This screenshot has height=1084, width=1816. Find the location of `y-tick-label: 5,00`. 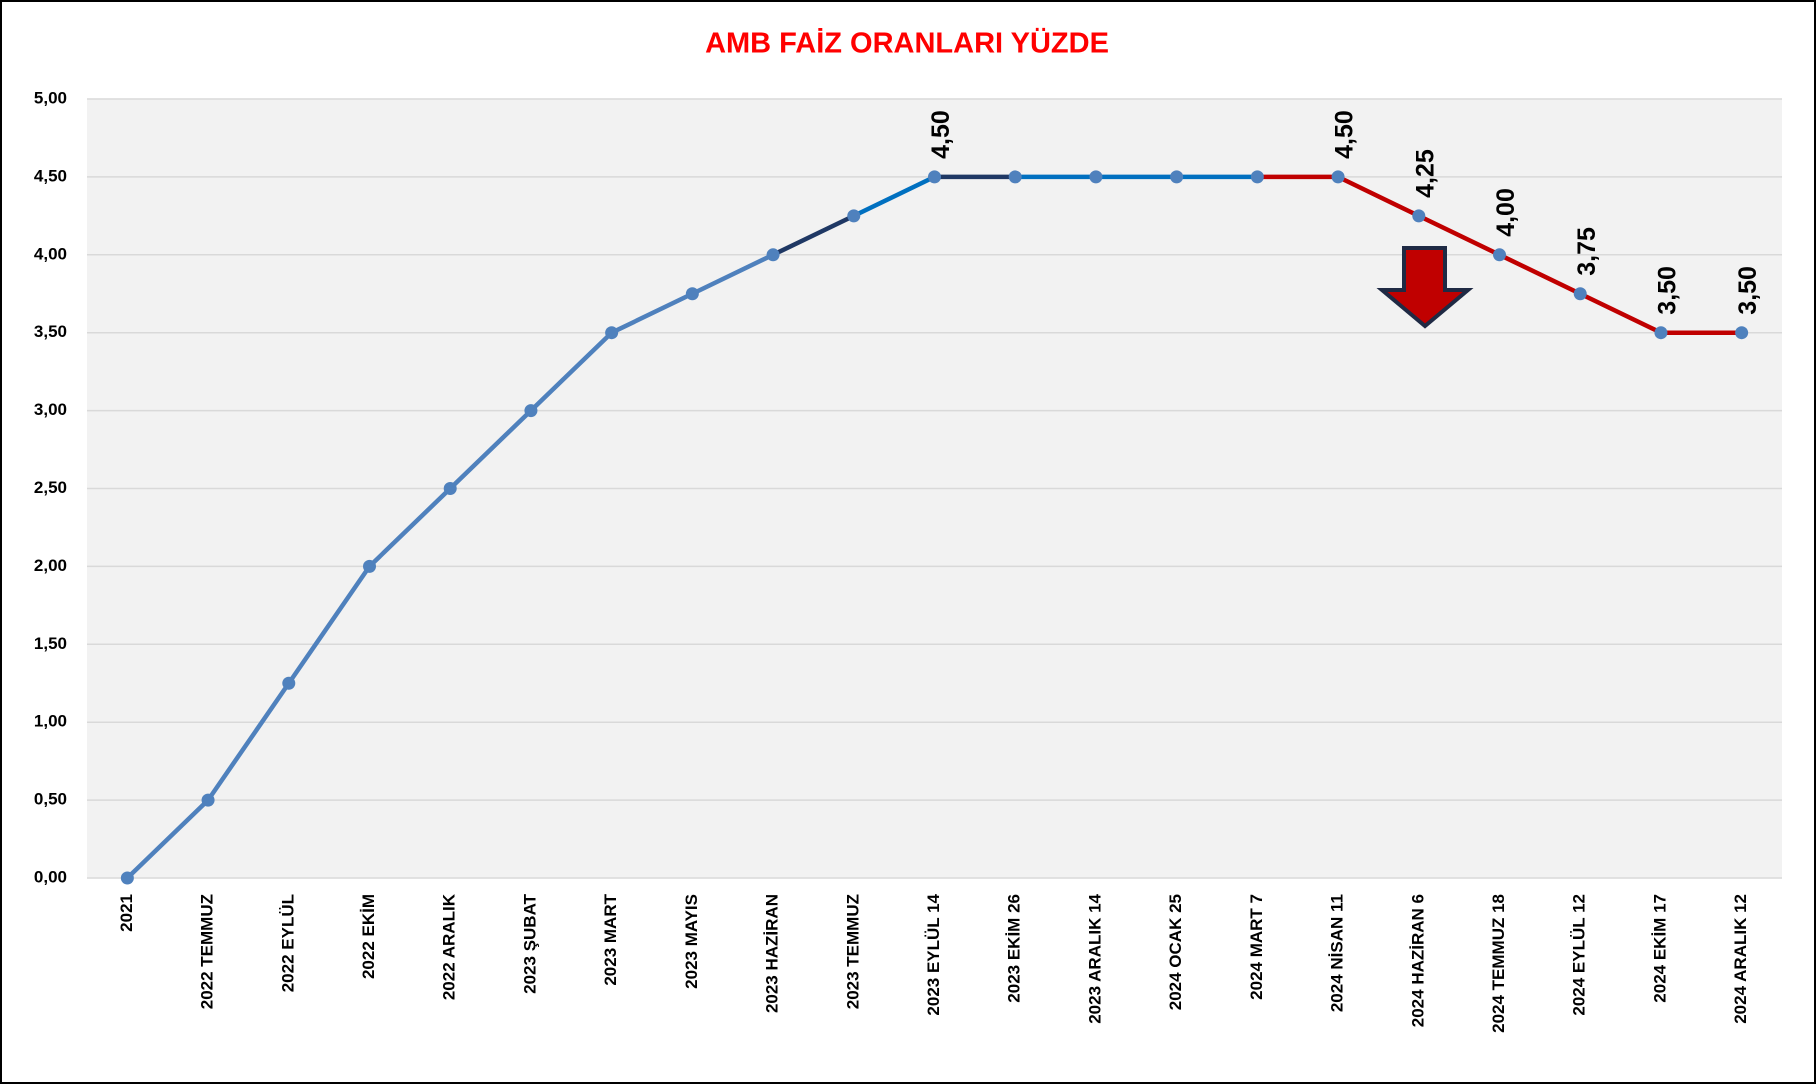

y-tick-label: 5,00 is located at coordinates (50, 97).